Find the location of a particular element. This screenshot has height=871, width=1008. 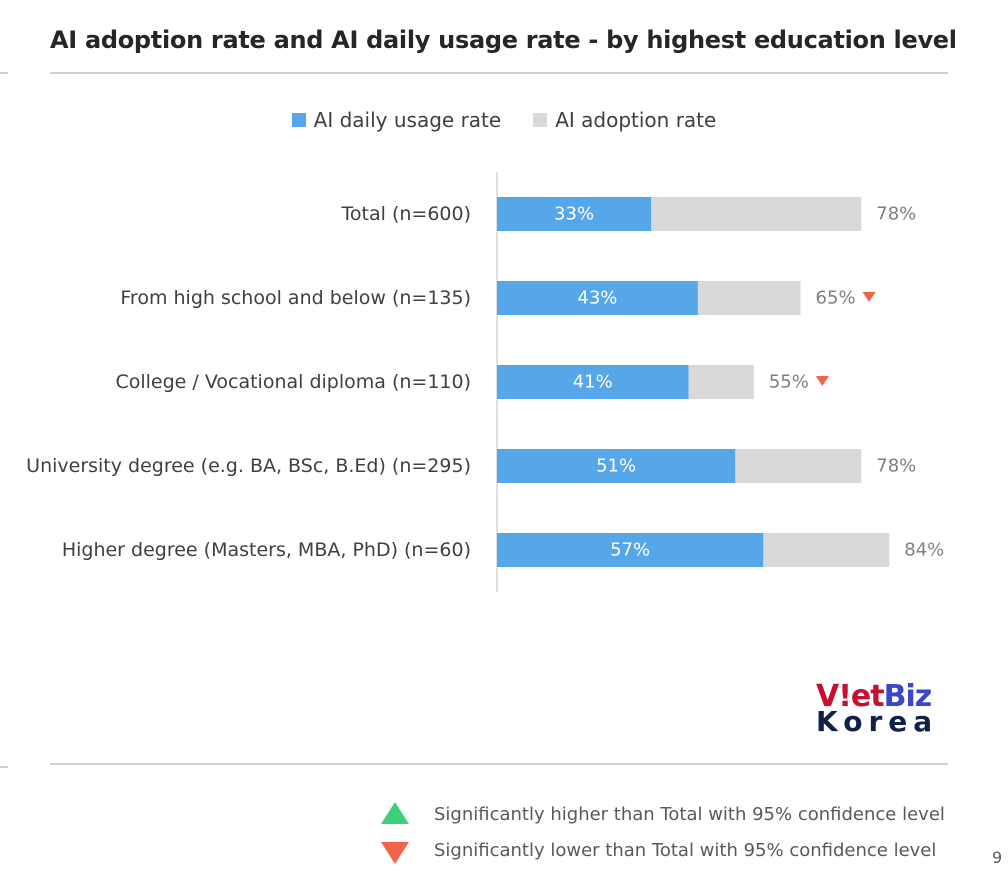

data-label-daily: 33% is located at coordinates (574, 214).